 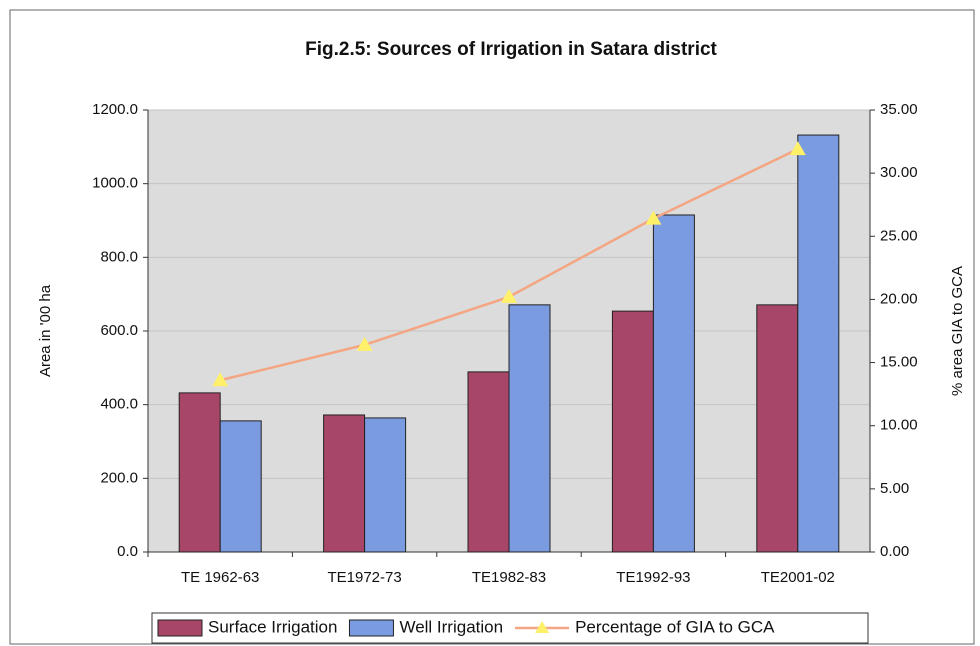 I want to click on y2-tick-label: 30.00, so click(x=899, y=172).